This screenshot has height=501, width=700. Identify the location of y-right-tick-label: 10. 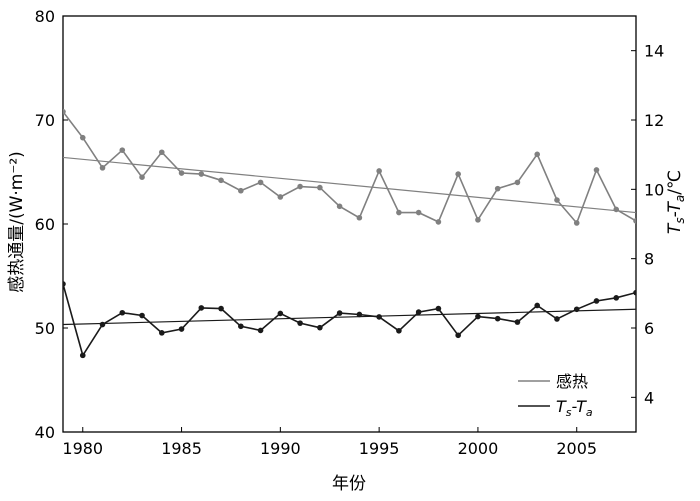
(654, 189).